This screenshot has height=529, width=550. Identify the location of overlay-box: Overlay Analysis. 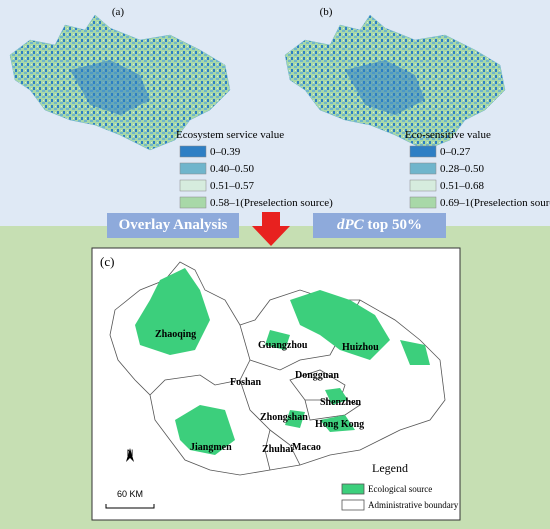
(173, 225).